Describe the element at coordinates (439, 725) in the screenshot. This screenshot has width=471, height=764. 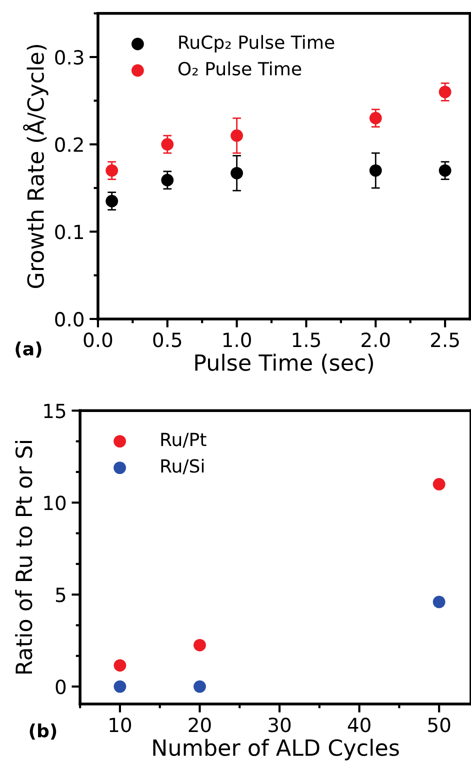
I see `x-tick-label: 50` at that location.